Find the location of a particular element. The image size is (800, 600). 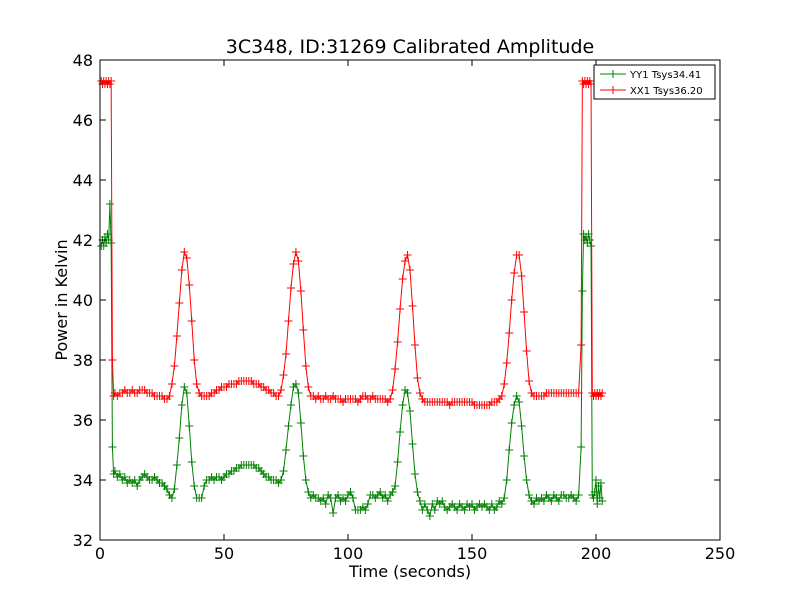

y-tick-label: 44 is located at coordinates (83, 180).